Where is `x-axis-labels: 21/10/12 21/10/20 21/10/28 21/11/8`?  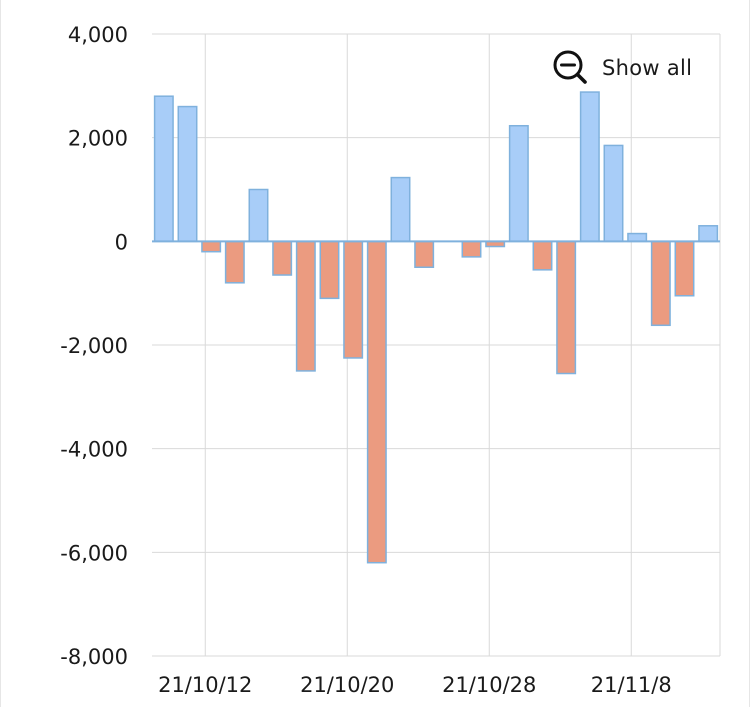 x-axis-labels: 21/10/12 21/10/20 21/10/28 21/11/8 is located at coordinates (415, 685).